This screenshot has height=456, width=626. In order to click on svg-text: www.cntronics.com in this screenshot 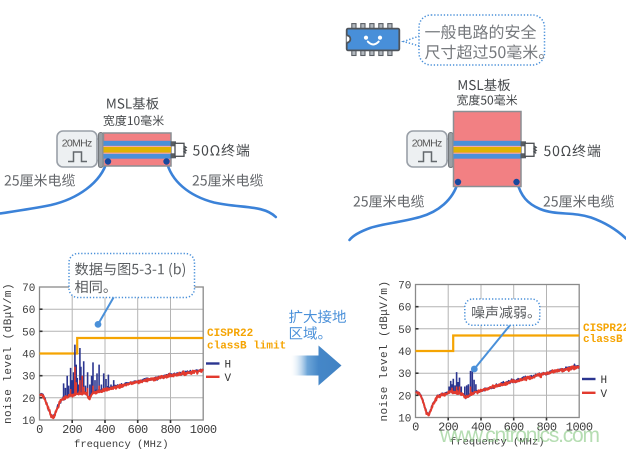, I will do `click(519, 435)`.